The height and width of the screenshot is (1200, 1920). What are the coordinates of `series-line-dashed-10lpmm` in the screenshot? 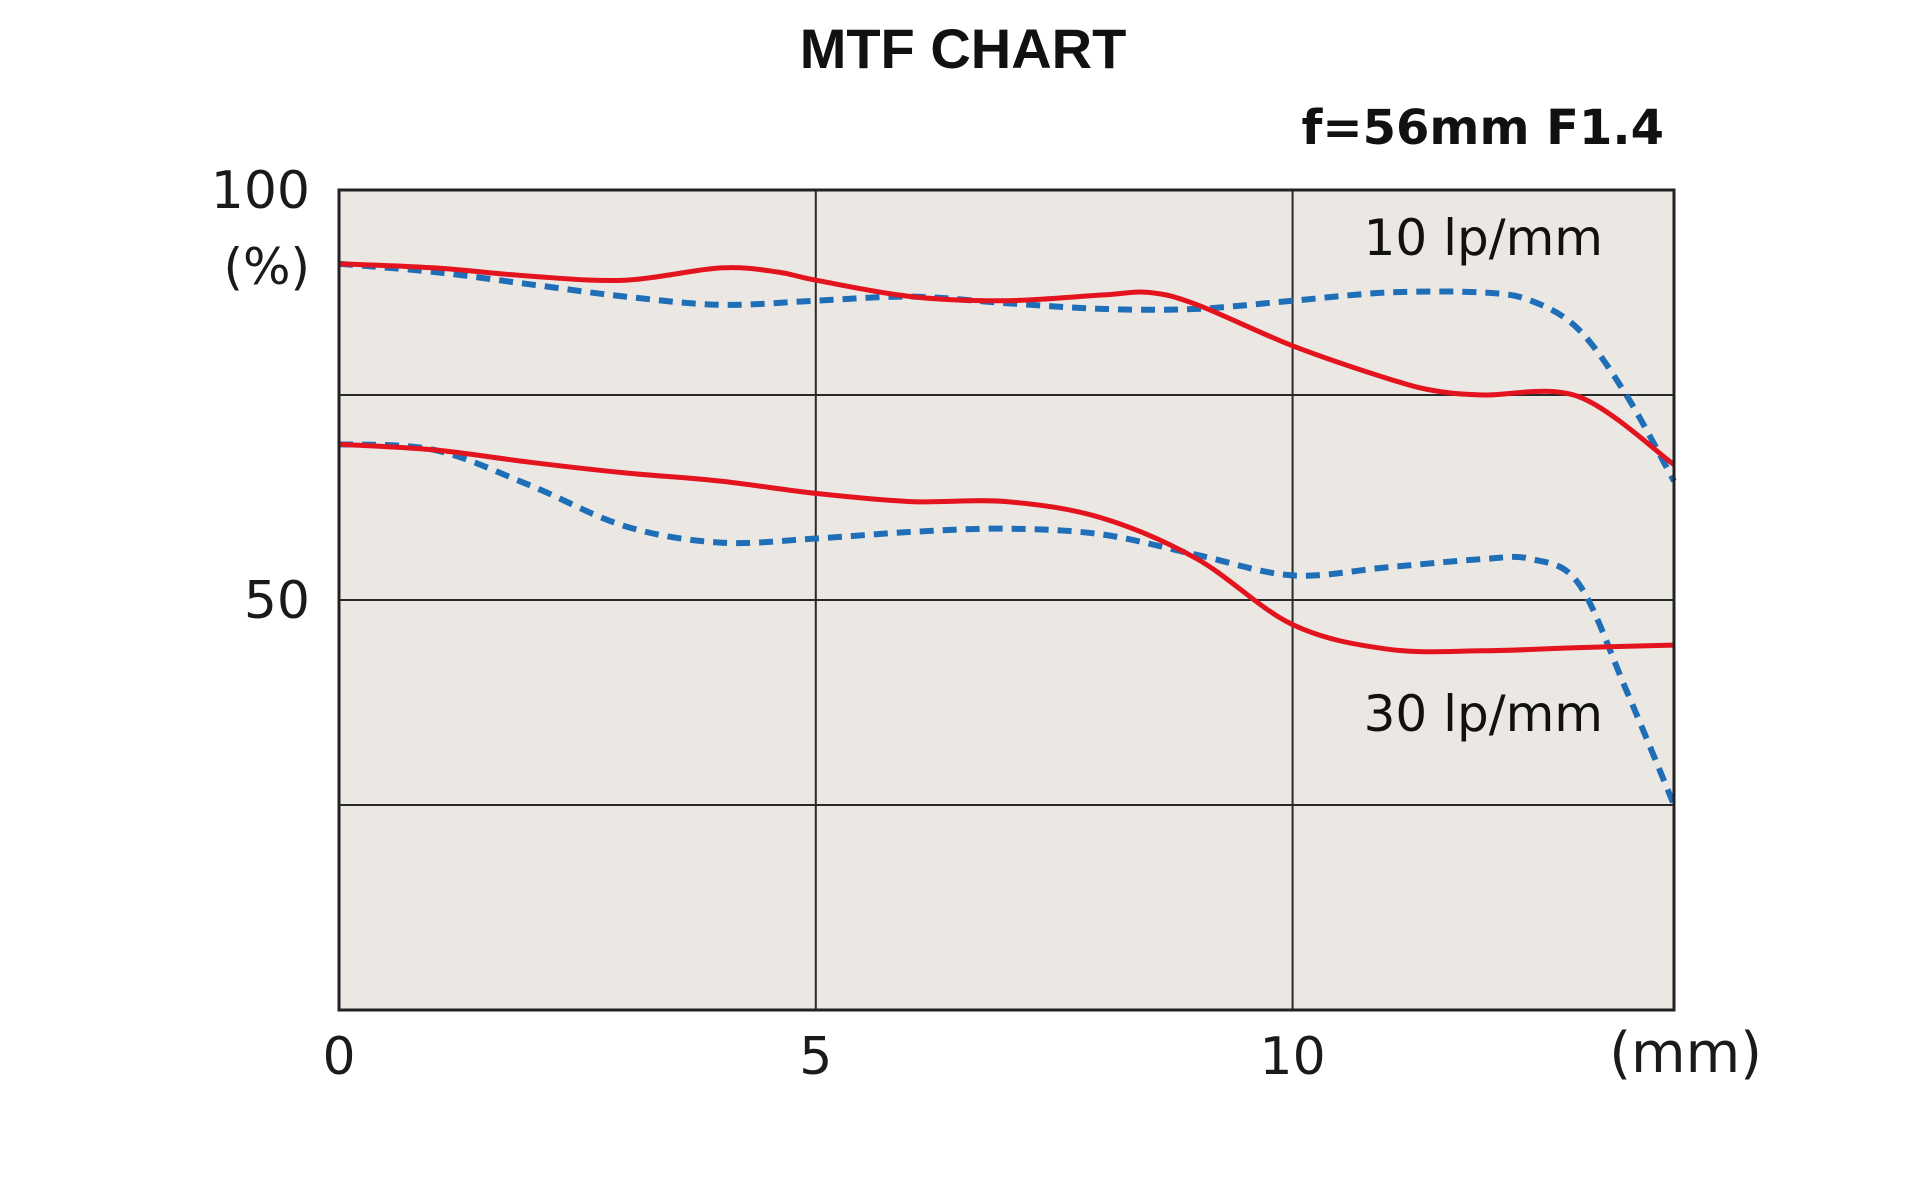 It's located at (1007, 371).